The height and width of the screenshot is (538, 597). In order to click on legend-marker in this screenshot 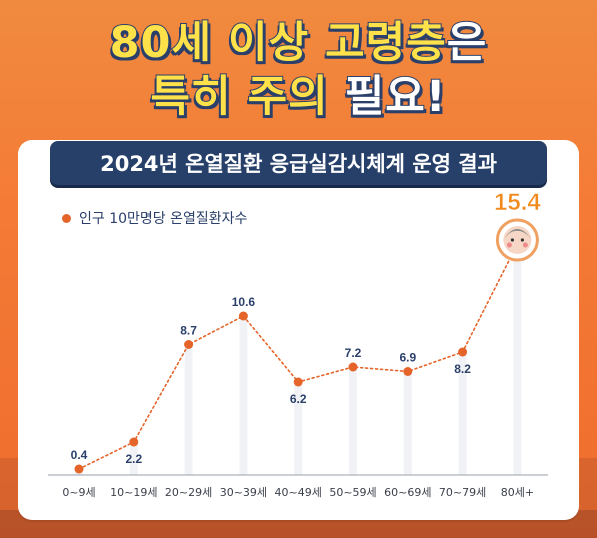, I will do `click(66, 218)`.